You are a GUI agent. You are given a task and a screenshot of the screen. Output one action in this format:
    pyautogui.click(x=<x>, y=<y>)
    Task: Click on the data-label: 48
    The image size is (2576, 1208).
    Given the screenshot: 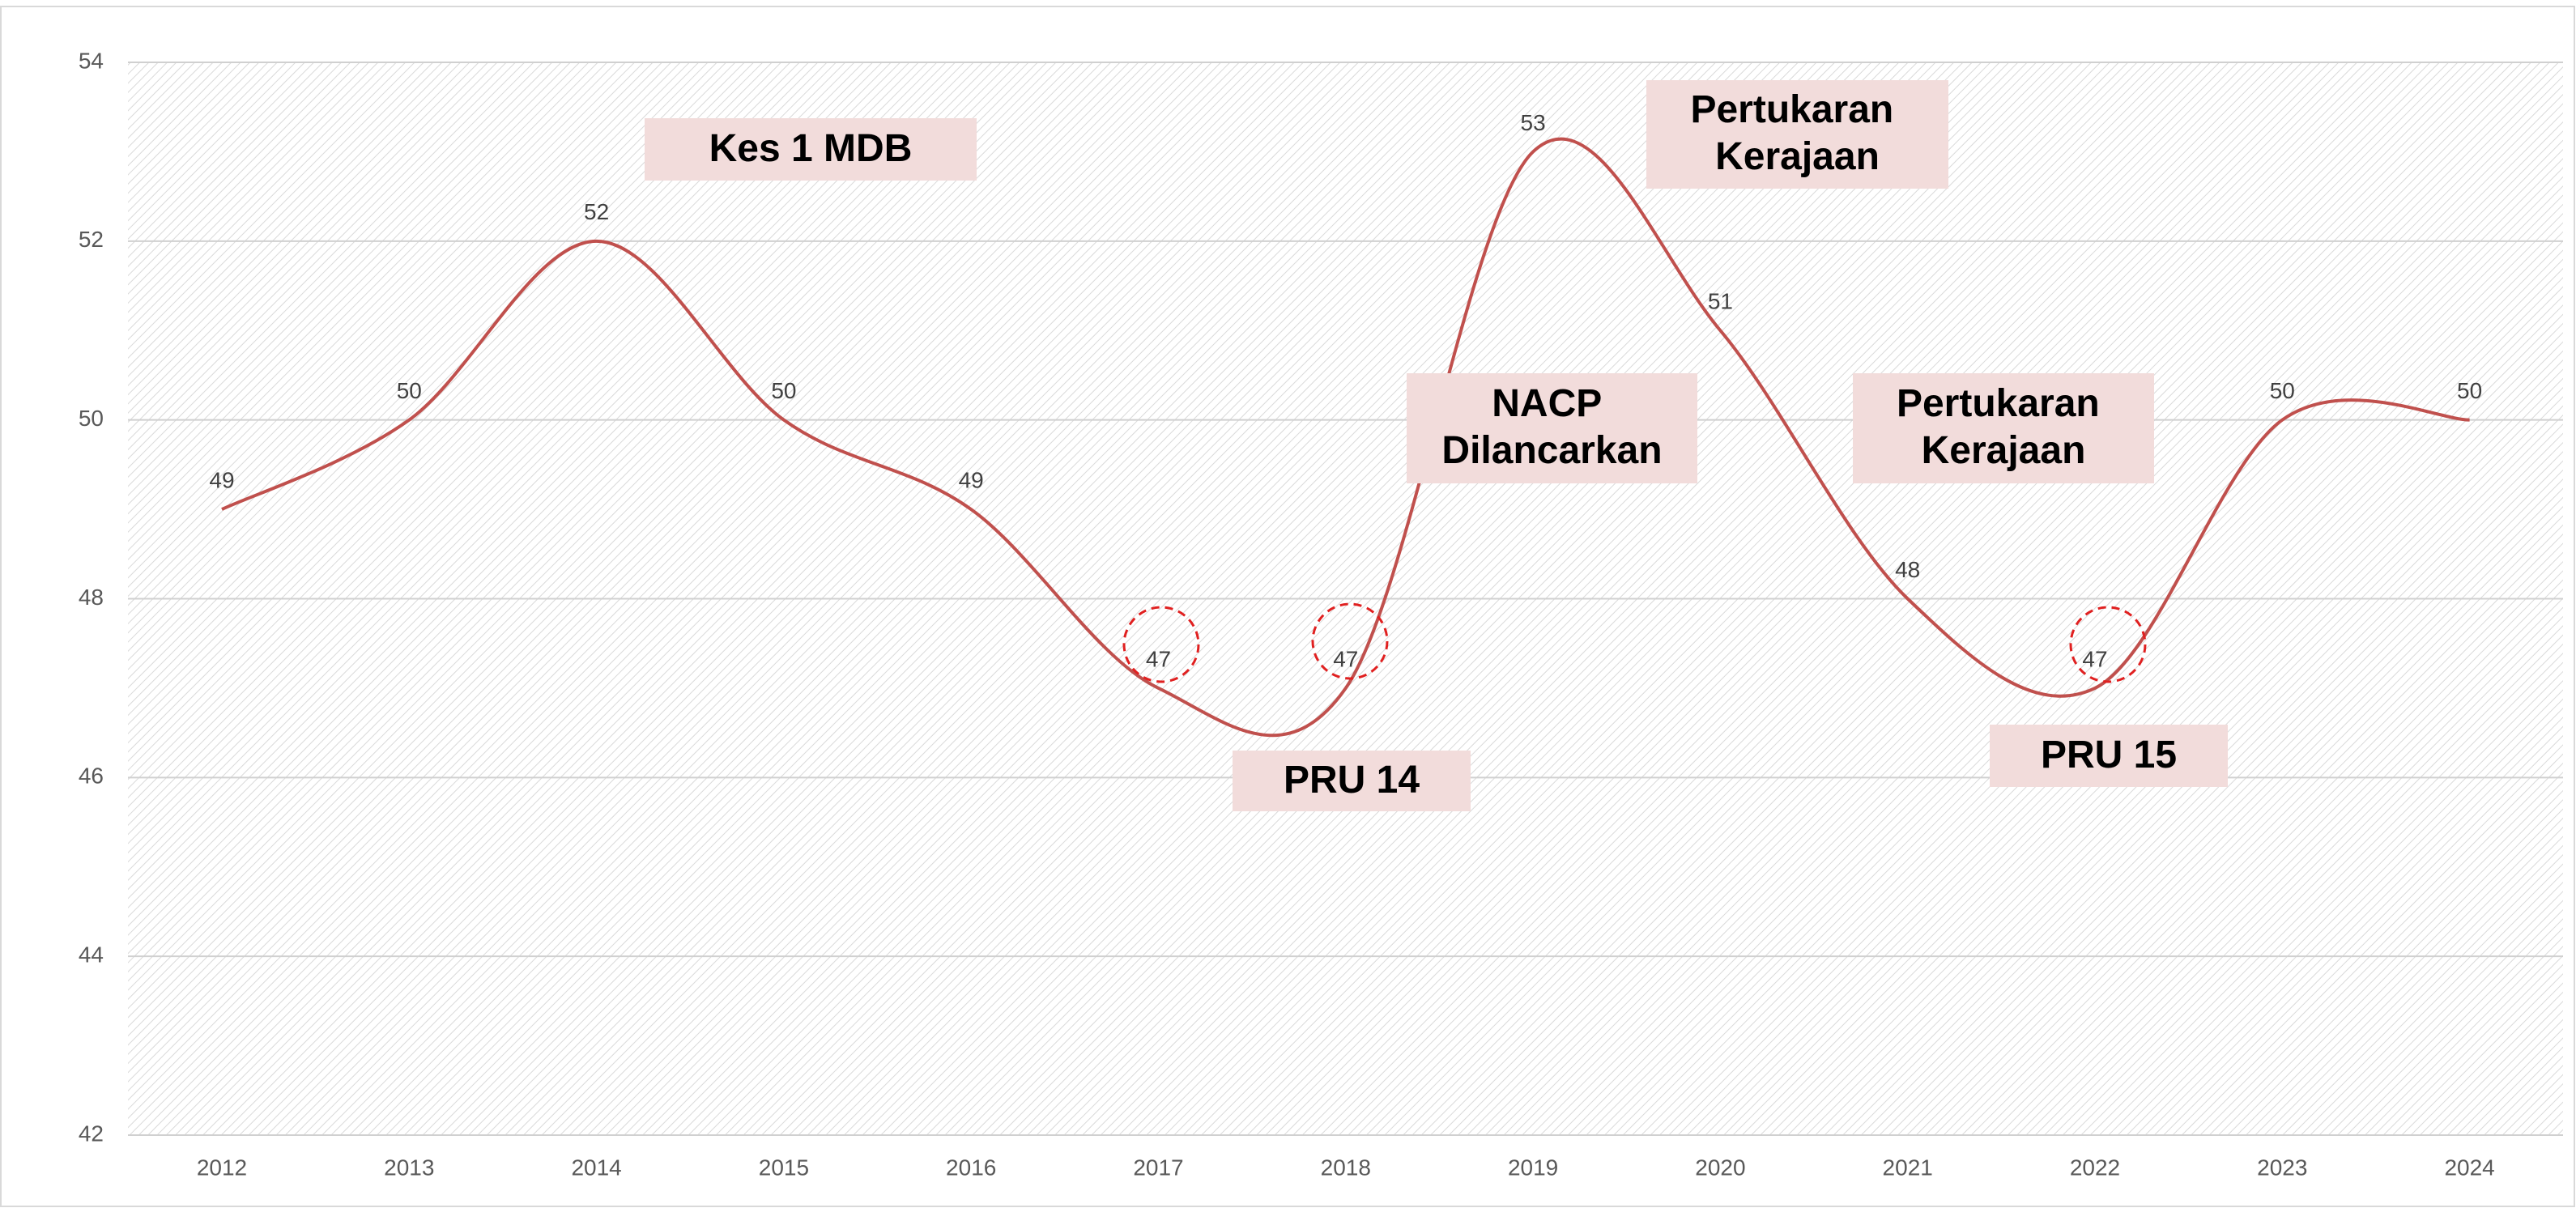 What is the action you would take?
    pyautogui.click(x=1907, y=569)
    